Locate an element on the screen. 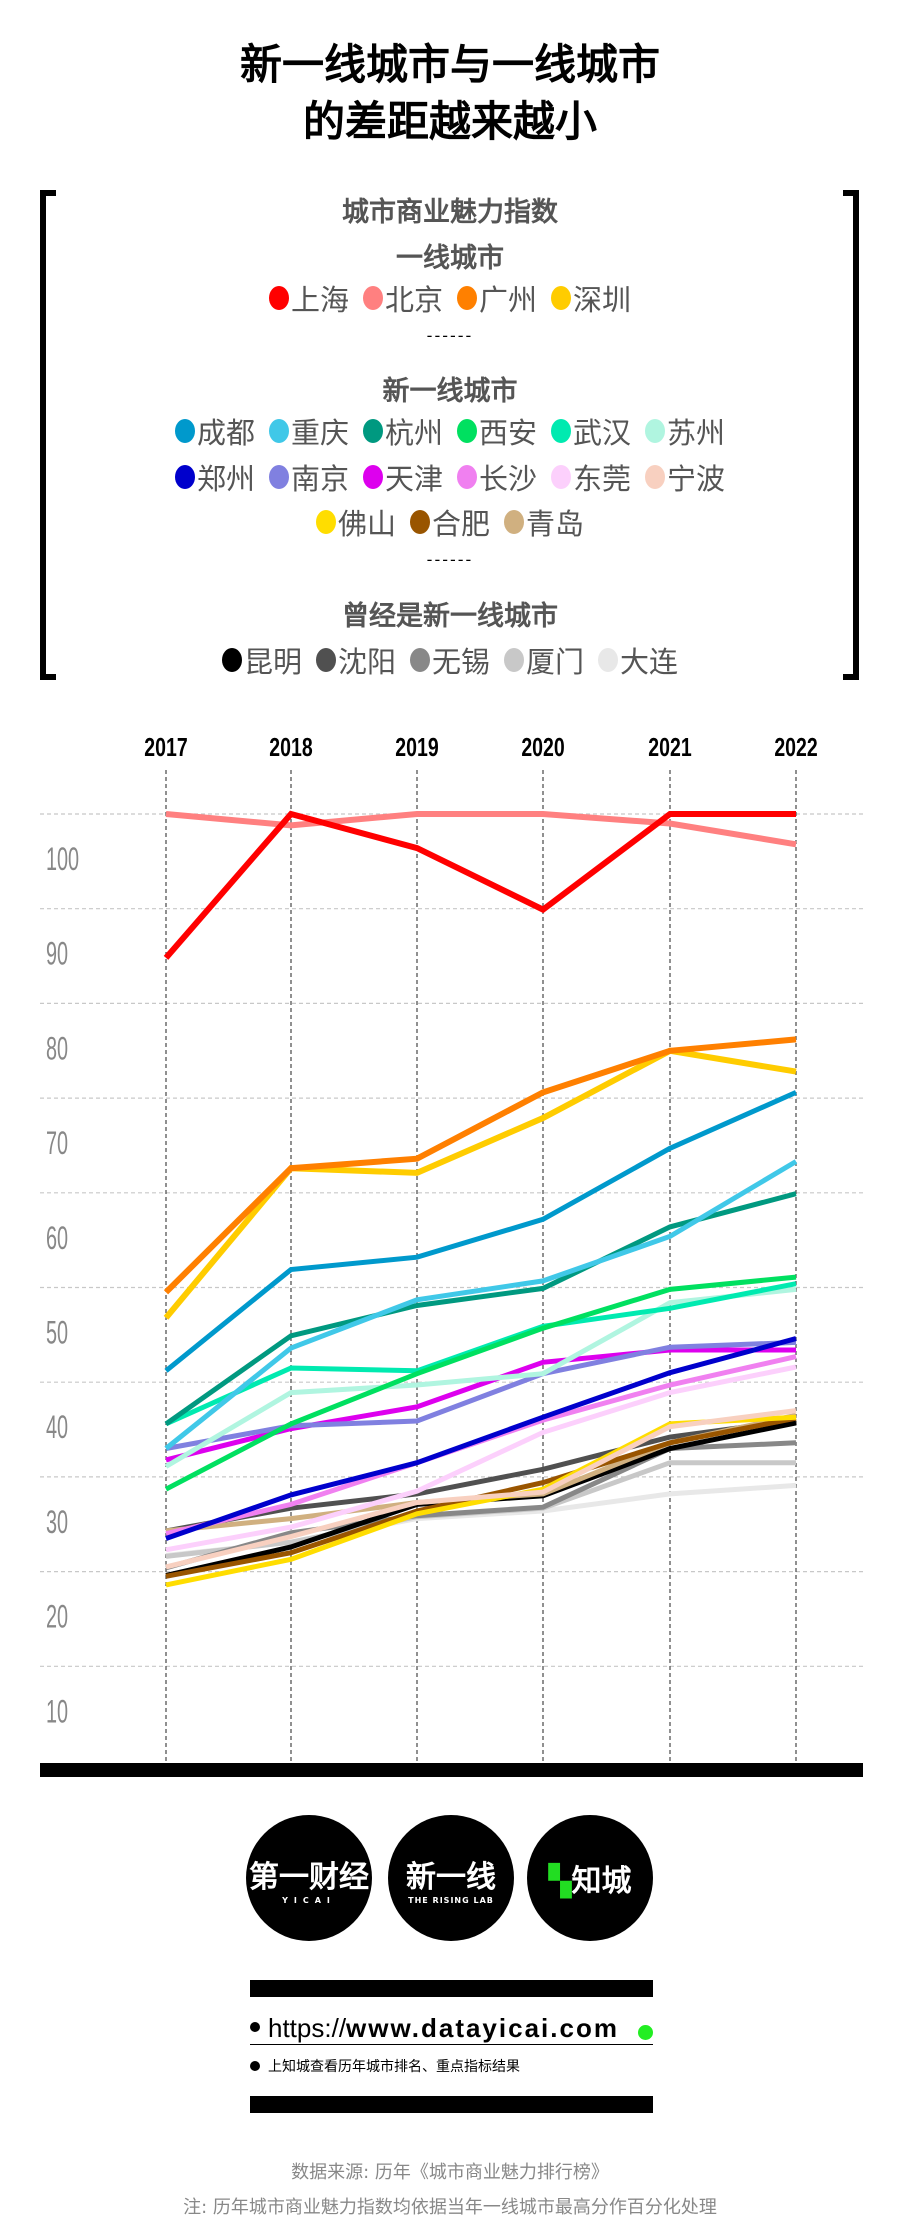 The image size is (900, 2232). legend-label: 佛山 is located at coordinates (366, 524).